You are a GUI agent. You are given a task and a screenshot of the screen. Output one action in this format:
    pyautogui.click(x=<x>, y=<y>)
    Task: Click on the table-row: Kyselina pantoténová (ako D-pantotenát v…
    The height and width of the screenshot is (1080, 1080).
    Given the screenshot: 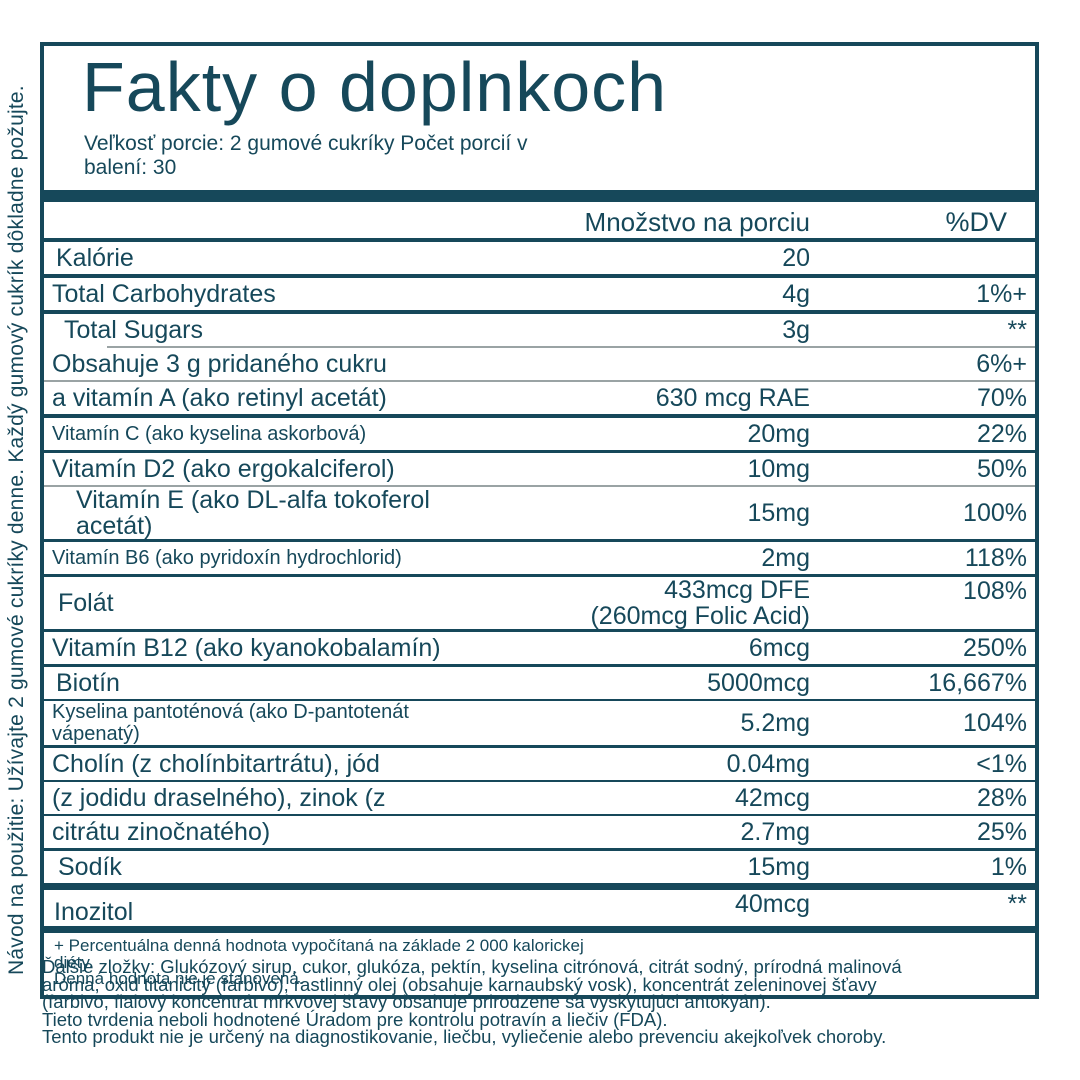 What is the action you would take?
    pyautogui.click(x=539, y=723)
    